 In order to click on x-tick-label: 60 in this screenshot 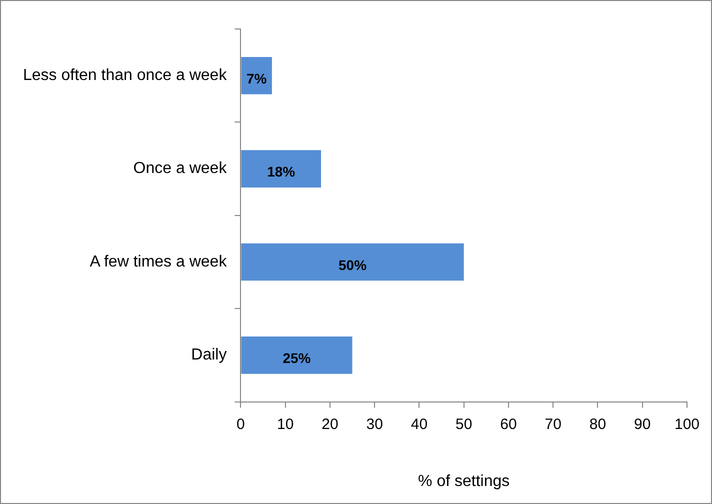, I will do `click(508, 424)`.